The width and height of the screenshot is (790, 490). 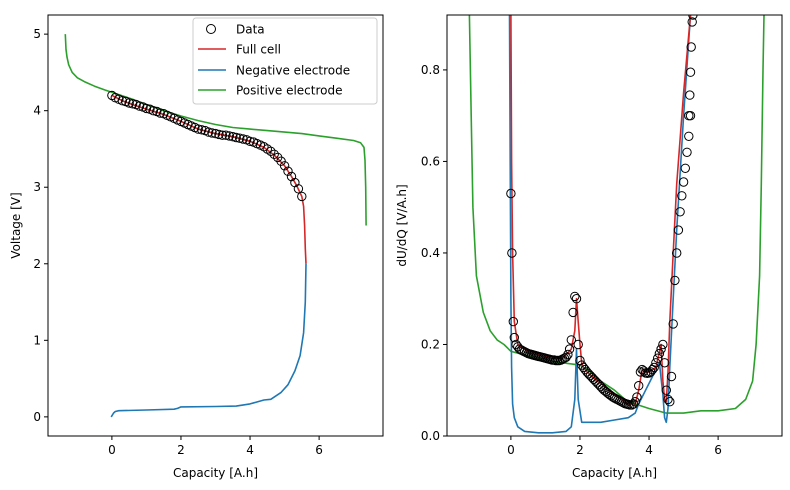 I want to click on left-y-tick-label: 2, so click(x=37, y=264).